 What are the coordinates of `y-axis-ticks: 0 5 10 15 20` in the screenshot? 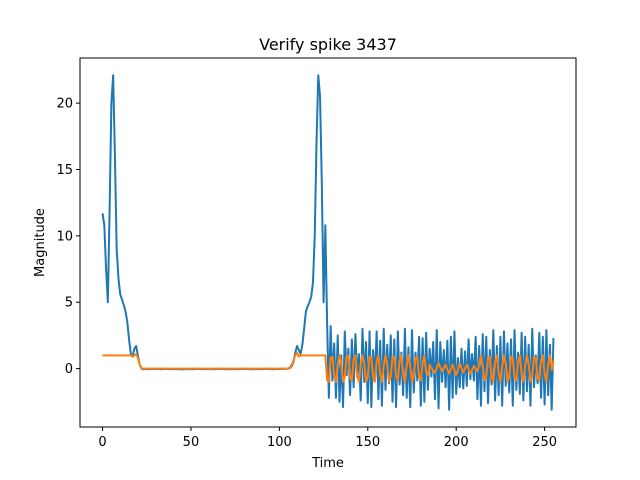 It's located at (68, 237).